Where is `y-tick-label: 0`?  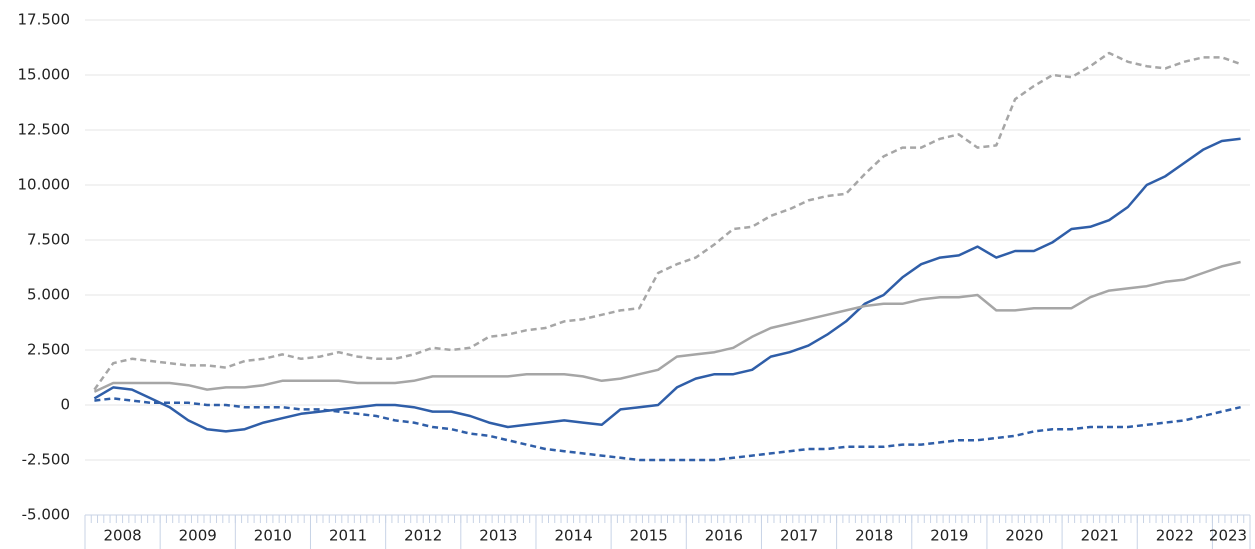
y-tick-label: 0 is located at coordinates (65, 405).